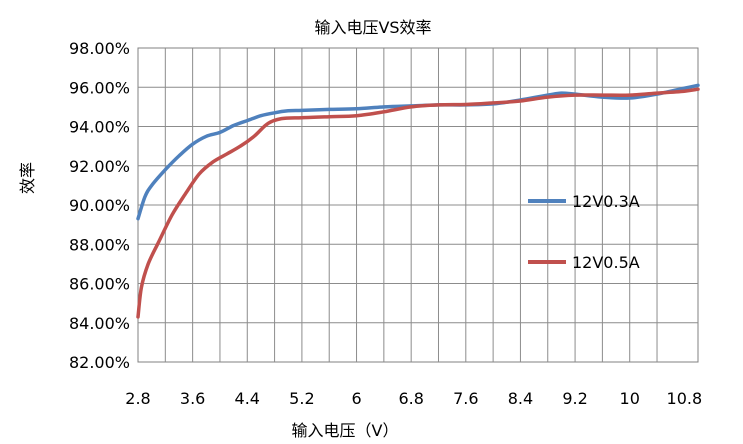 Image resolution: width=743 pixels, height=444 pixels. I want to click on x-tick-label: 10, so click(630, 398).